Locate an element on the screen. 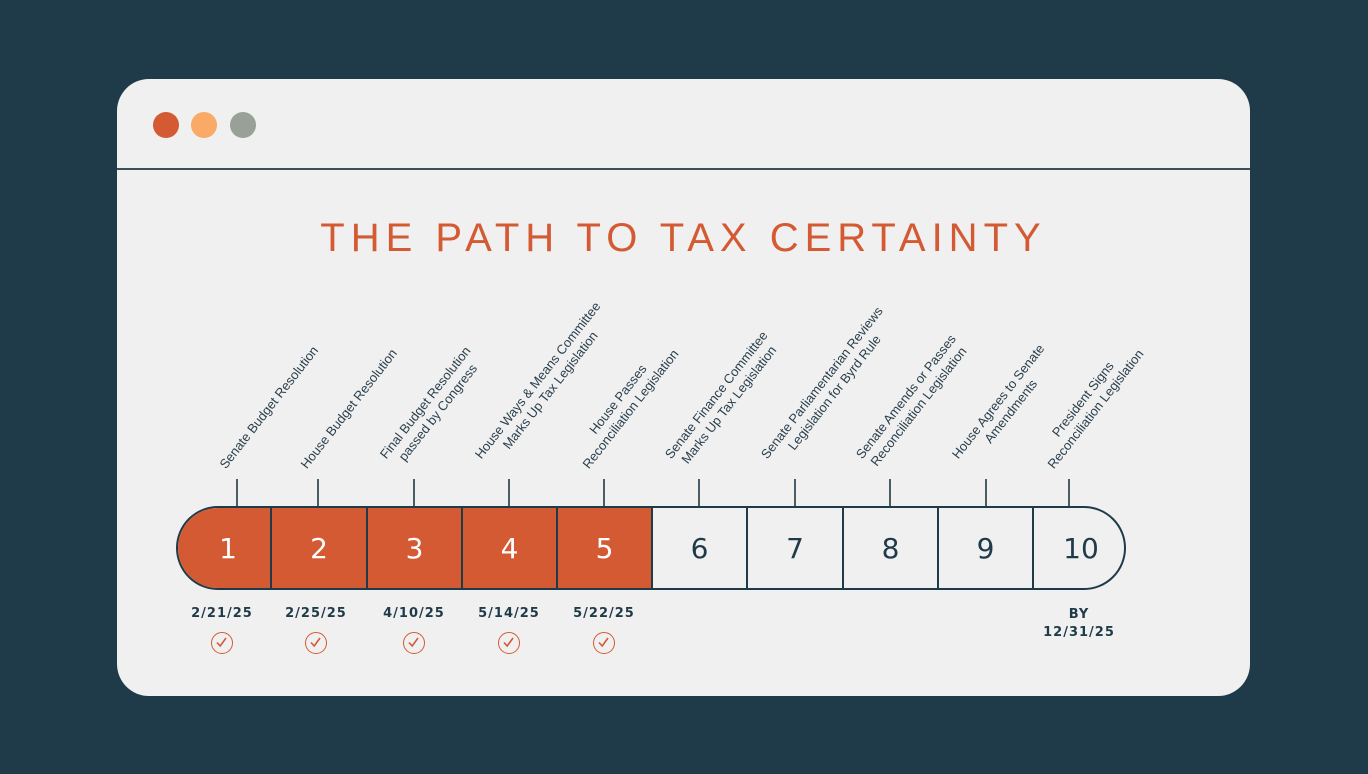 The image size is (1368, 774). window-titlebar is located at coordinates (683, 124).